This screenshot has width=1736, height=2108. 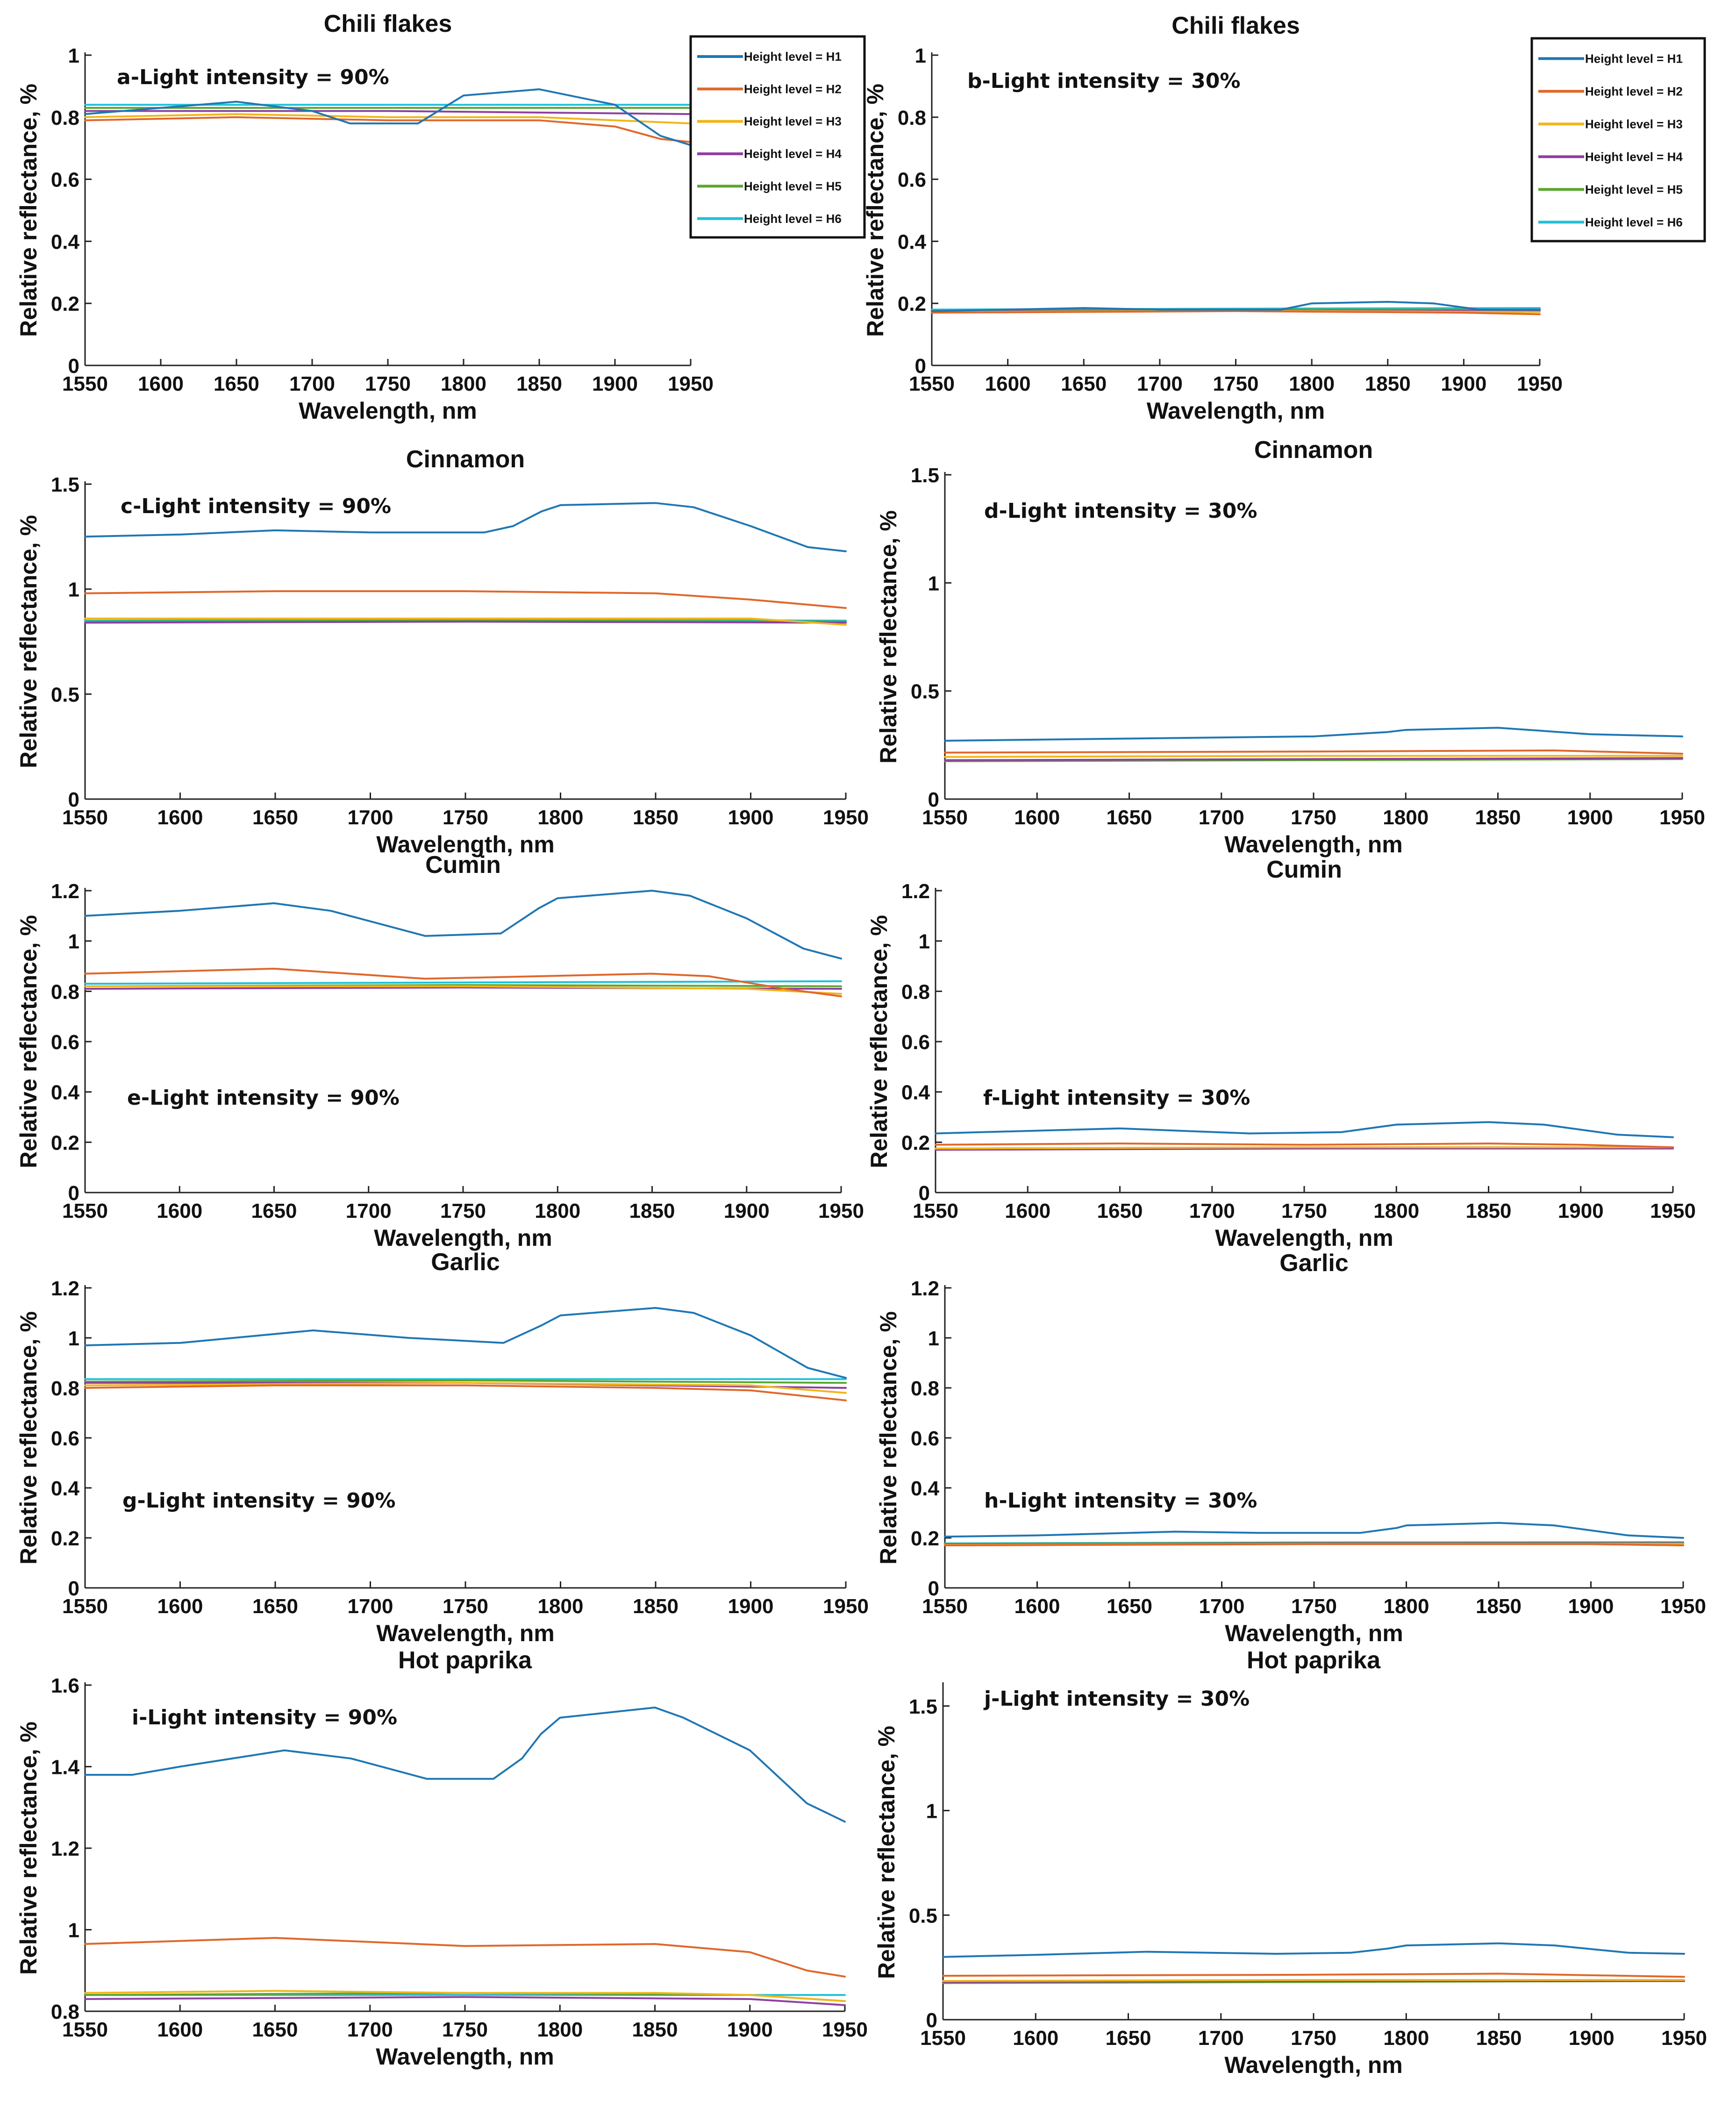 What do you see at coordinates (388, 24) in the screenshot?
I see `panel-title: Chili flakes` at bounding box center [388, 24].